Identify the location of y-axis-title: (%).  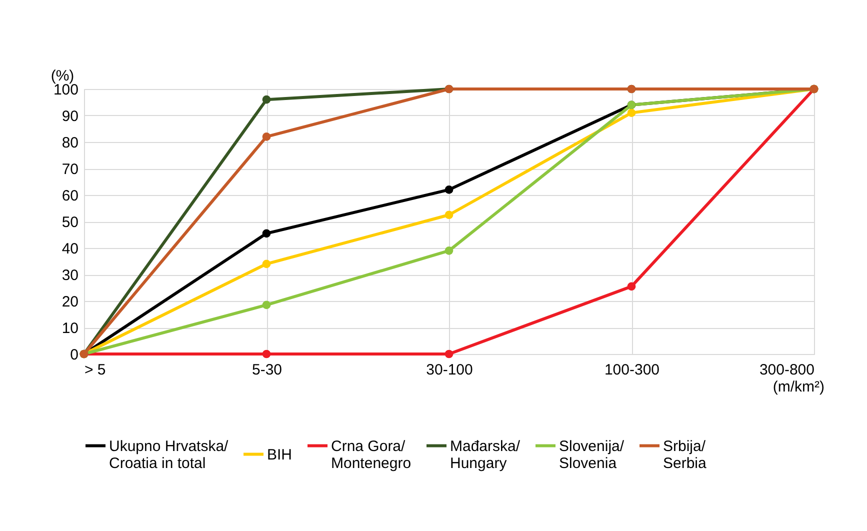
(62, 76).